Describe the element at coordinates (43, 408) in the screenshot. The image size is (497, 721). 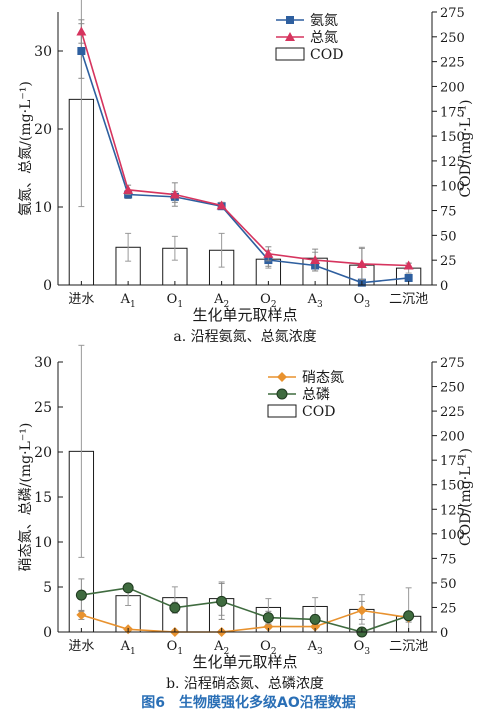
I see `y-tick-label-left: 25` at that location.